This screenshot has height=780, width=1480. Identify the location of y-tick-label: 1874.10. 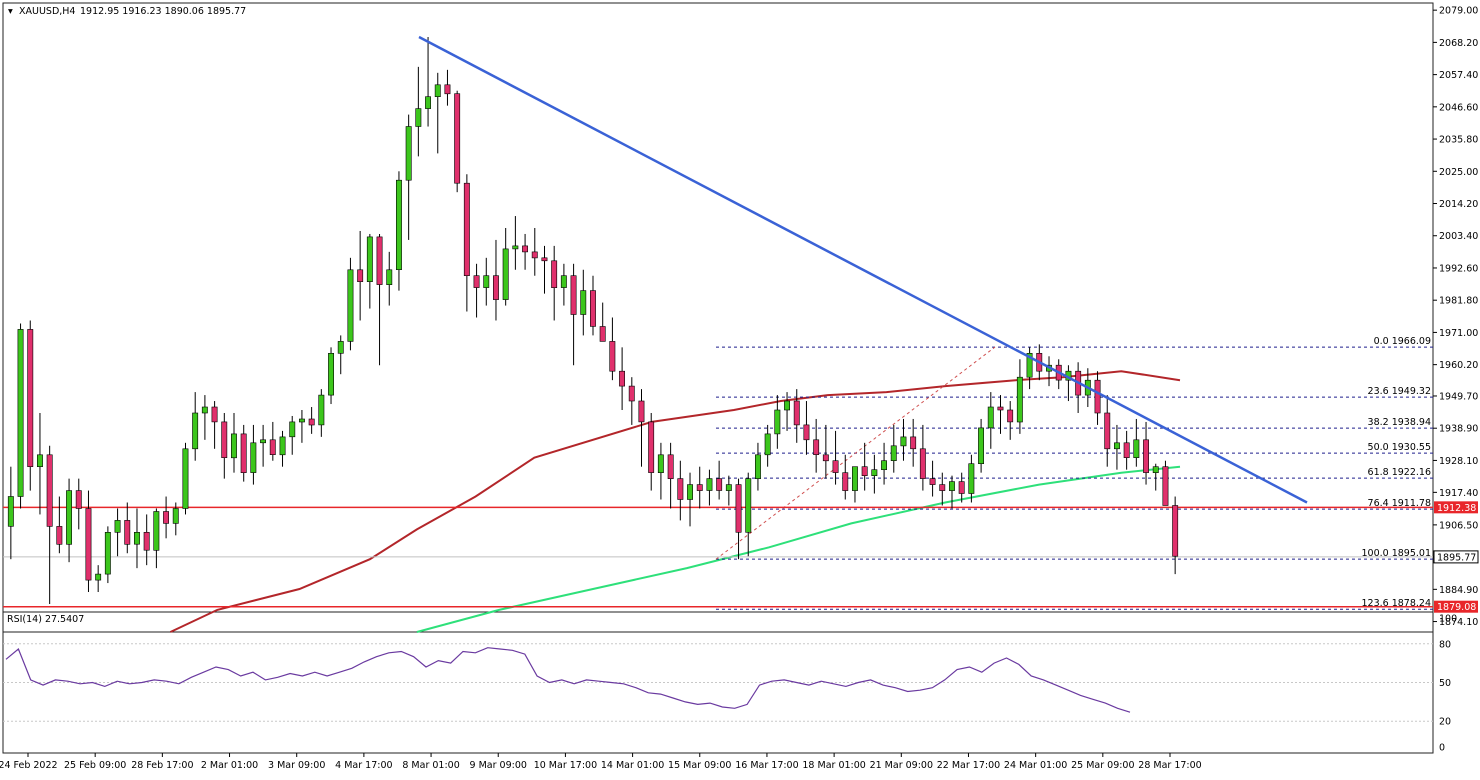
(1458, 622).